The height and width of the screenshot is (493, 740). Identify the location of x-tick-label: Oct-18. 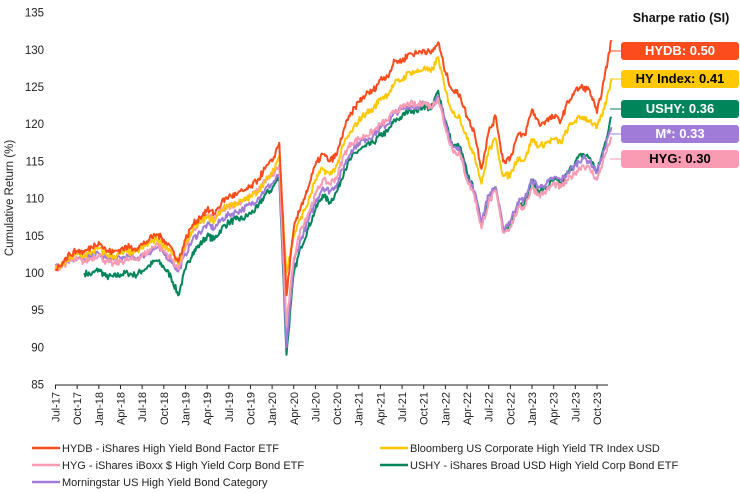
(165, 408).